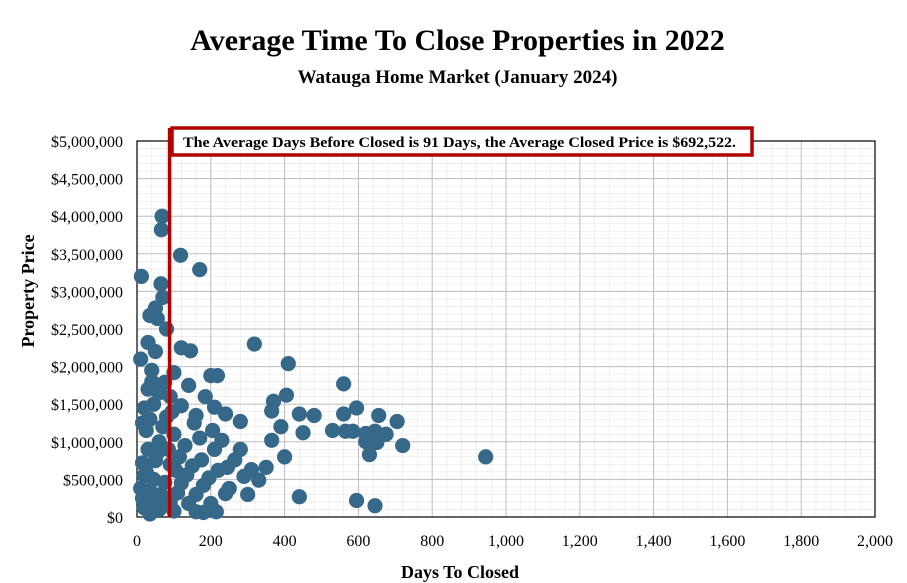 Image resolution: width=907 pixels, height=583 pixels. I want to click on y-tick-label: $2,500,000, so click(87, 330).